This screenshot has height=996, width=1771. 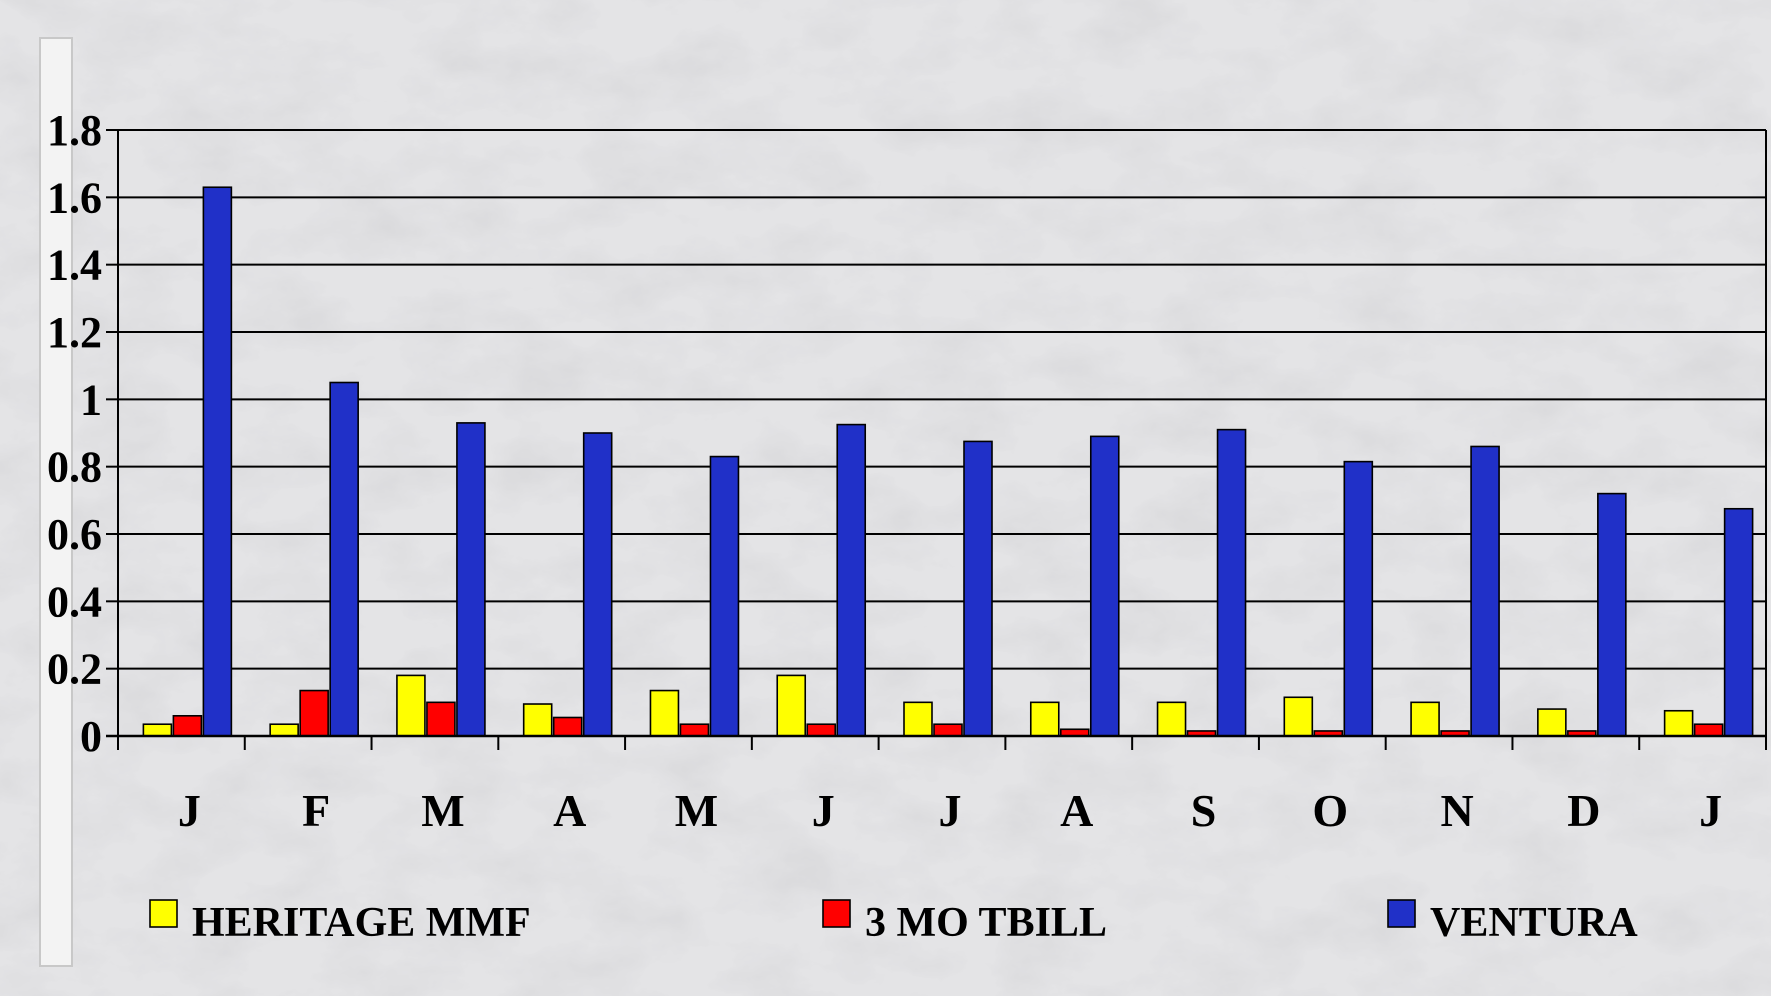 What do you see at coordinates (1583, 810) in the screenshot?
I see `x-category-label: D` at bounding box center [1583, 810].